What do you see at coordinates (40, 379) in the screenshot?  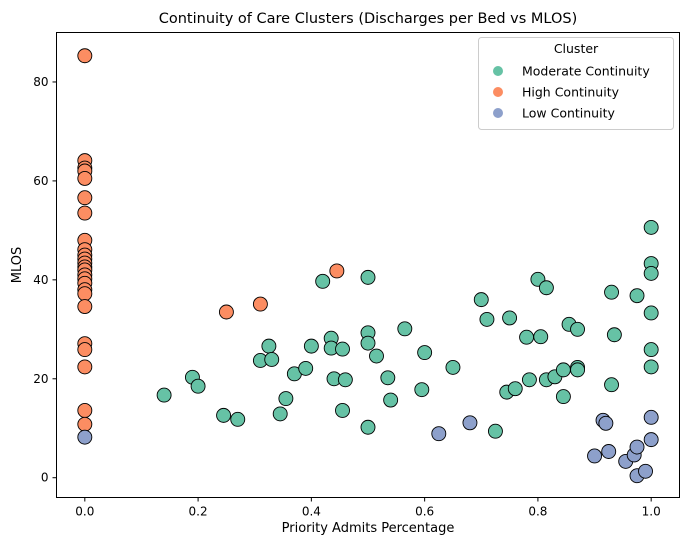 I see `y-tick-label: 20` at bounding box center [40, 379].